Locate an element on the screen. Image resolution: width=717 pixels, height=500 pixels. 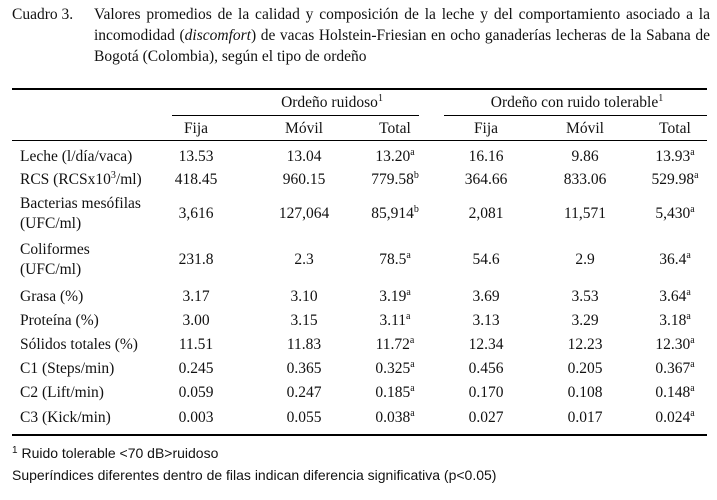
table-cell: 0.325a is located at coordinates (395, 368).